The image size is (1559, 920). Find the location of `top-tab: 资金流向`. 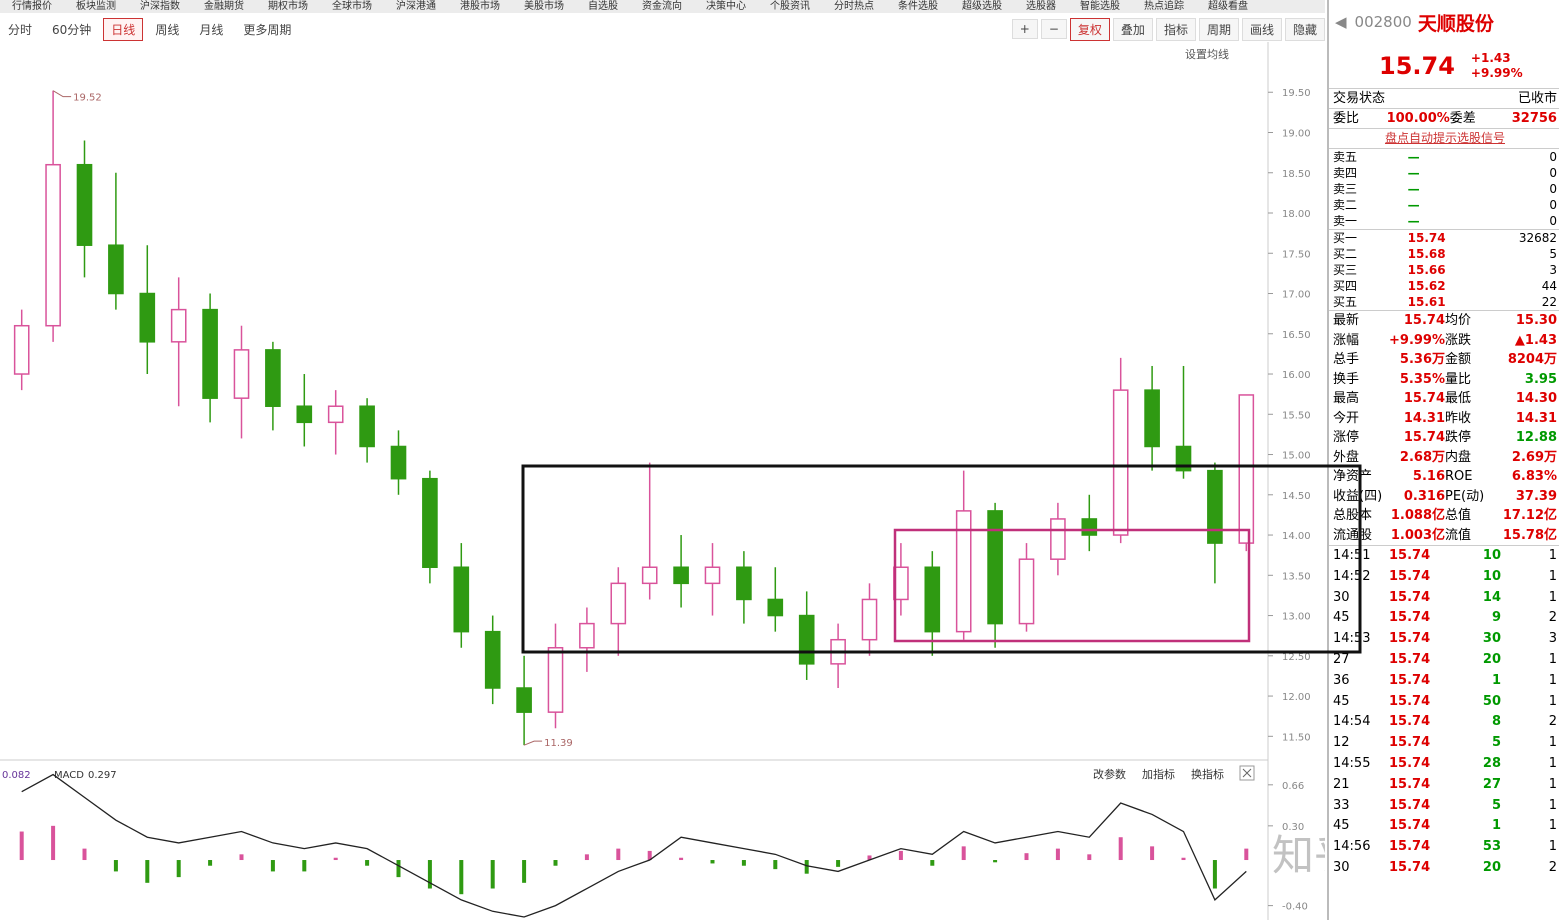

top-tab: 资金流向 is located at coordinates (662, 6).